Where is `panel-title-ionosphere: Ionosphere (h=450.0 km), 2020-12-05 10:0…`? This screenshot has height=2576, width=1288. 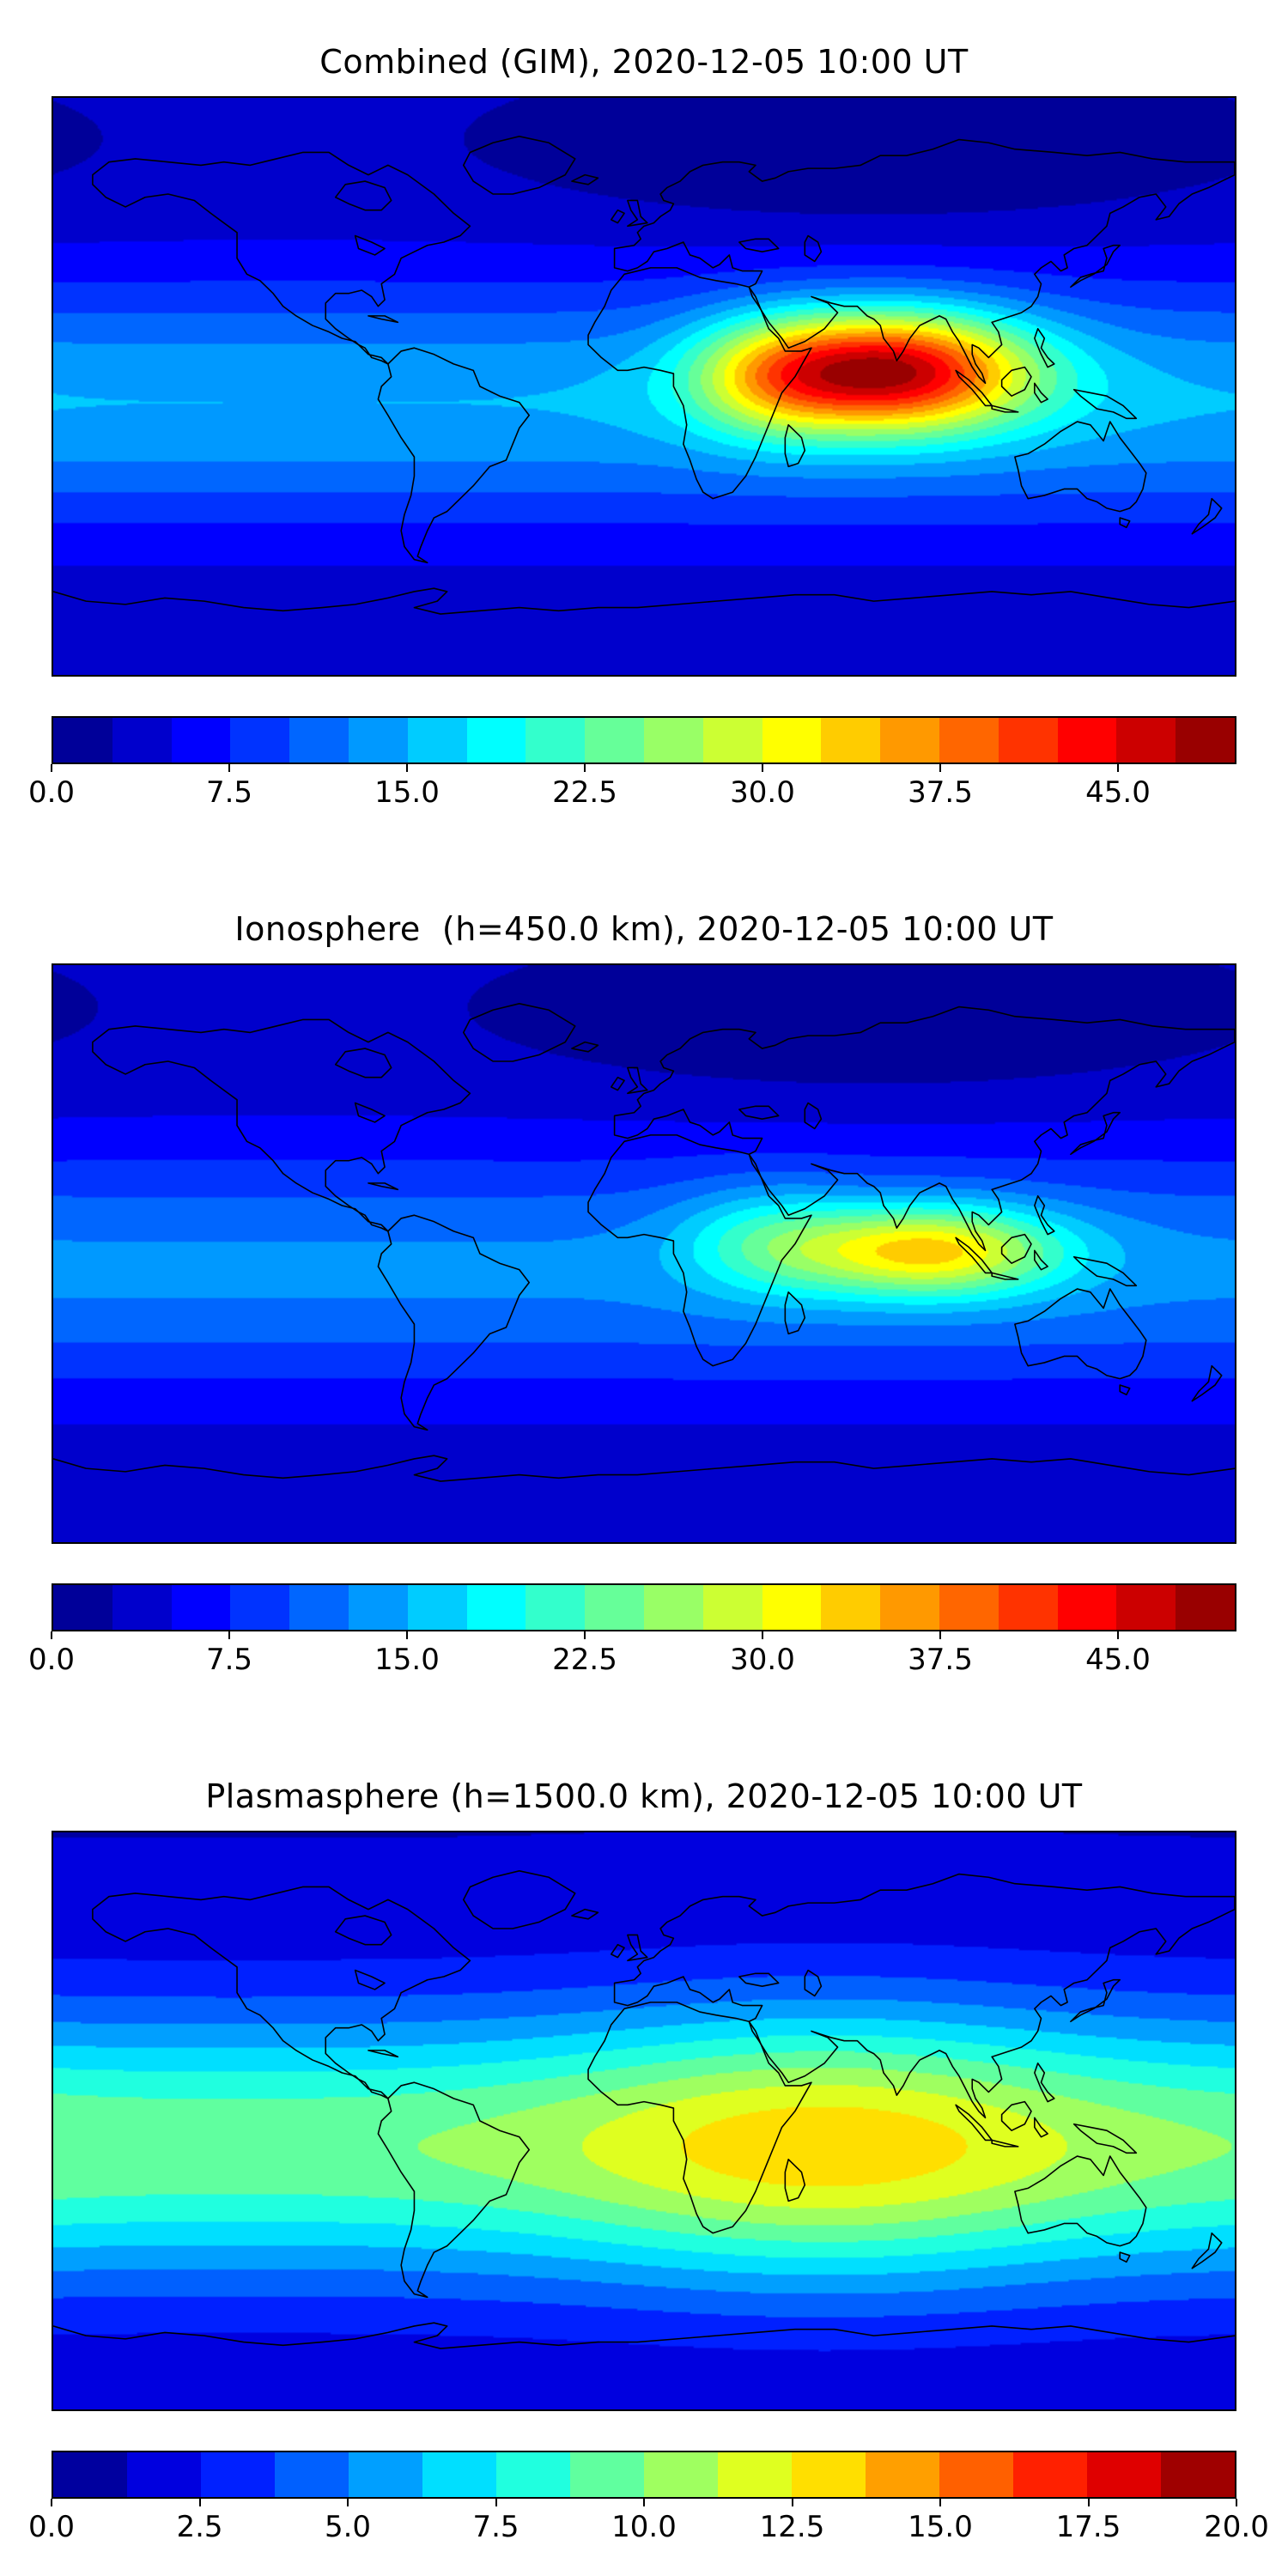 panel-title-ionosphere: Ionosphere (h=450.0 km), 2020-12-05 10:0… is located at coordinates (644, 929).